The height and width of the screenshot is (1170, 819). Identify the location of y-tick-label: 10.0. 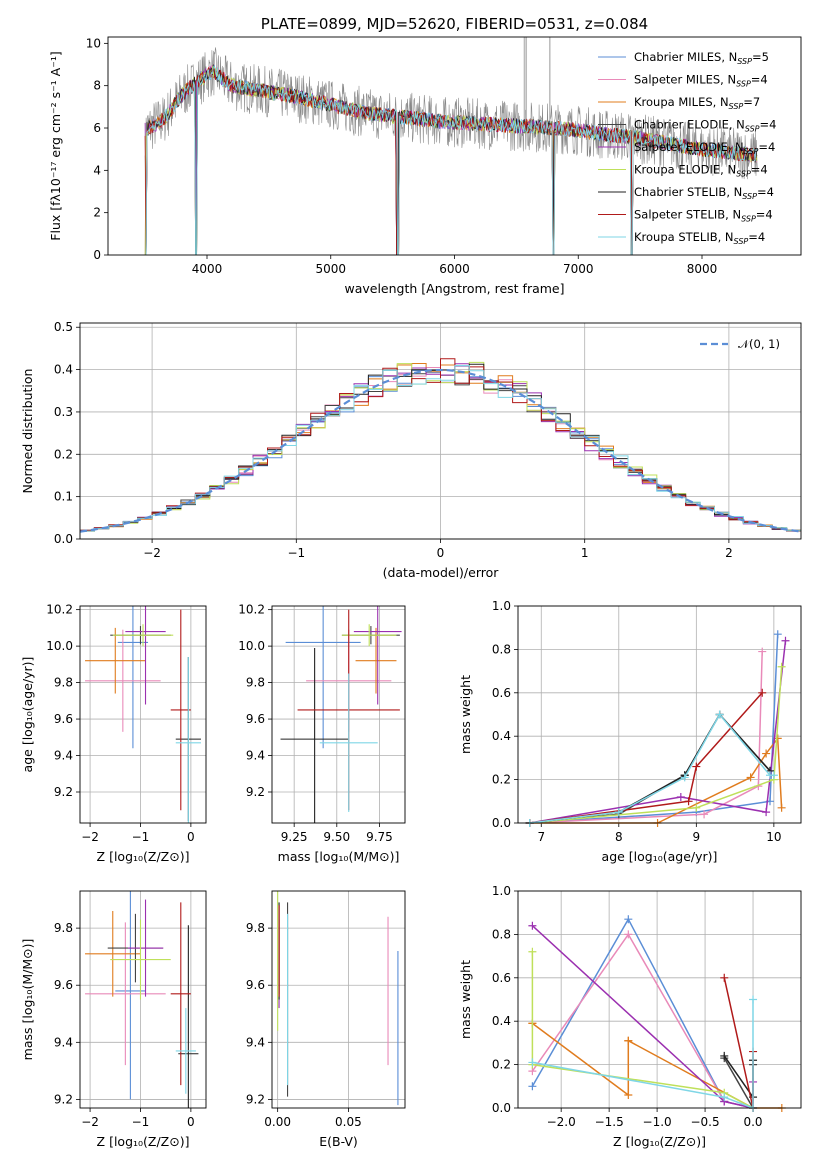
(251, 646).